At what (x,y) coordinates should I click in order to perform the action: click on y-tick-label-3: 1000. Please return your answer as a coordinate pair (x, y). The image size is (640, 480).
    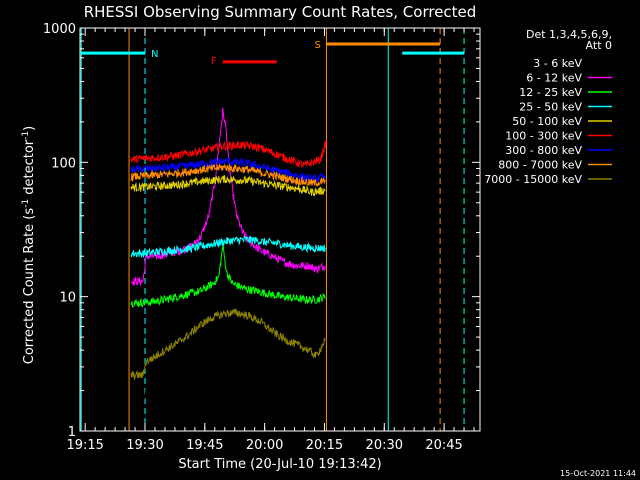
    Looking at the image, I should click on (59, 29).